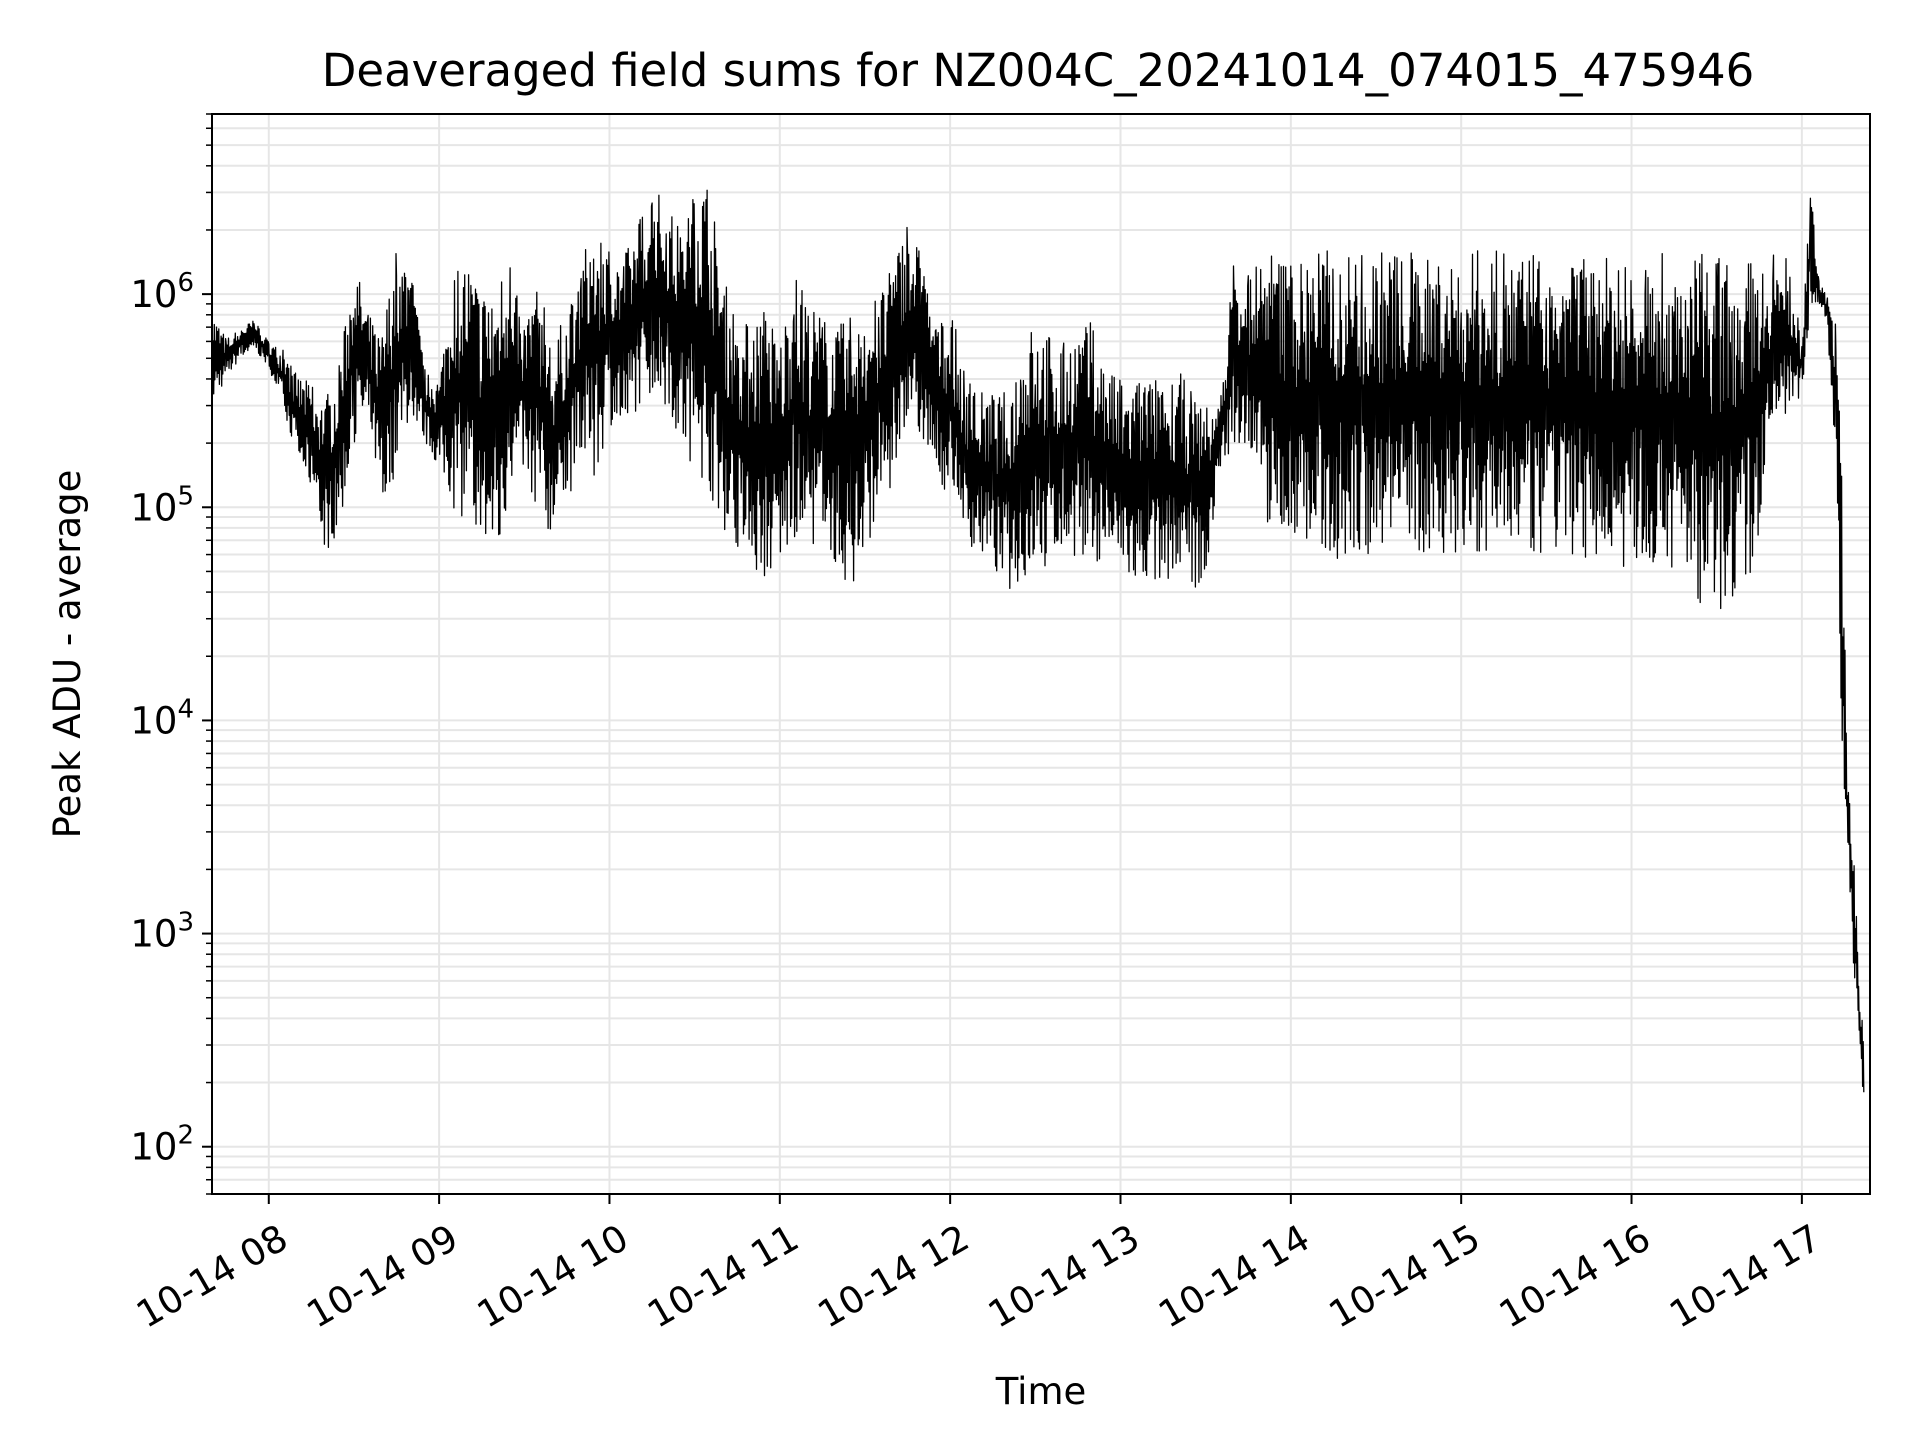 The height and width of the screenshot is (1440, 1920). What do you see at coordinates (1041, 1391) in the screenshot?
I see `x-axis-label: Time` at bounding box center [1041, 1391].